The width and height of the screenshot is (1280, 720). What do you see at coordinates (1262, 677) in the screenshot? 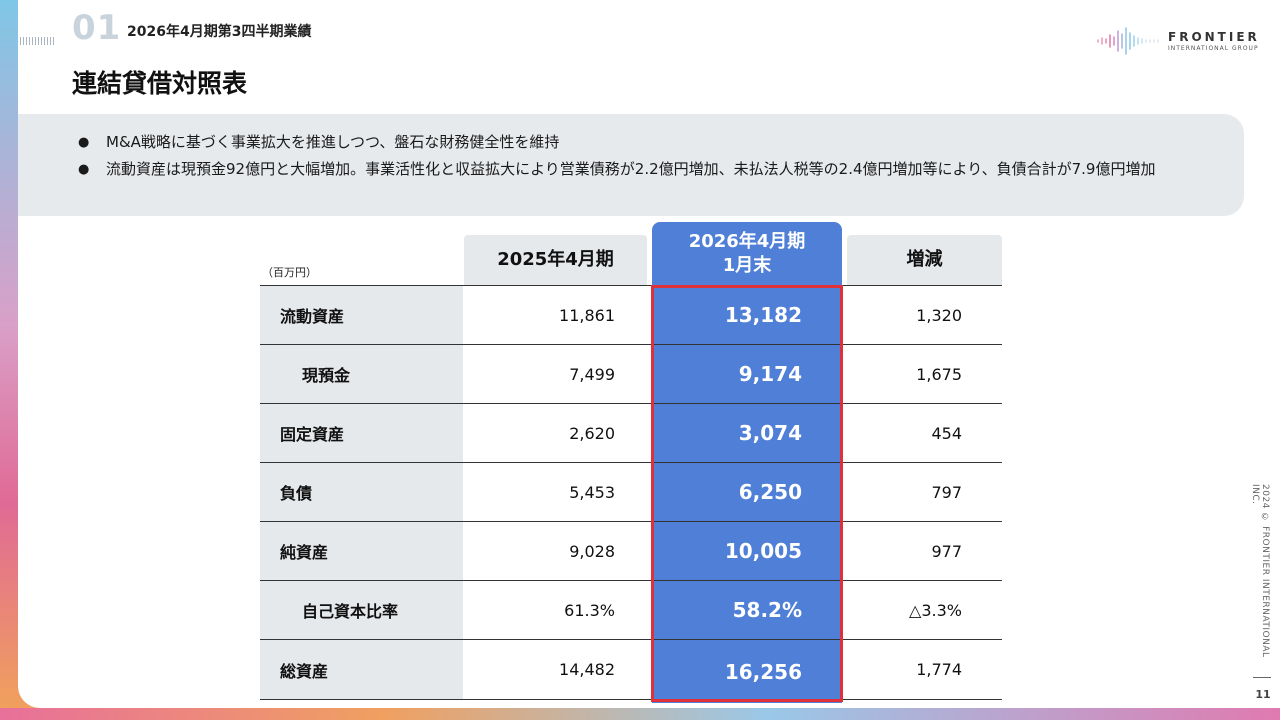
I see `page-divider` at bounding box center [1262, 677].